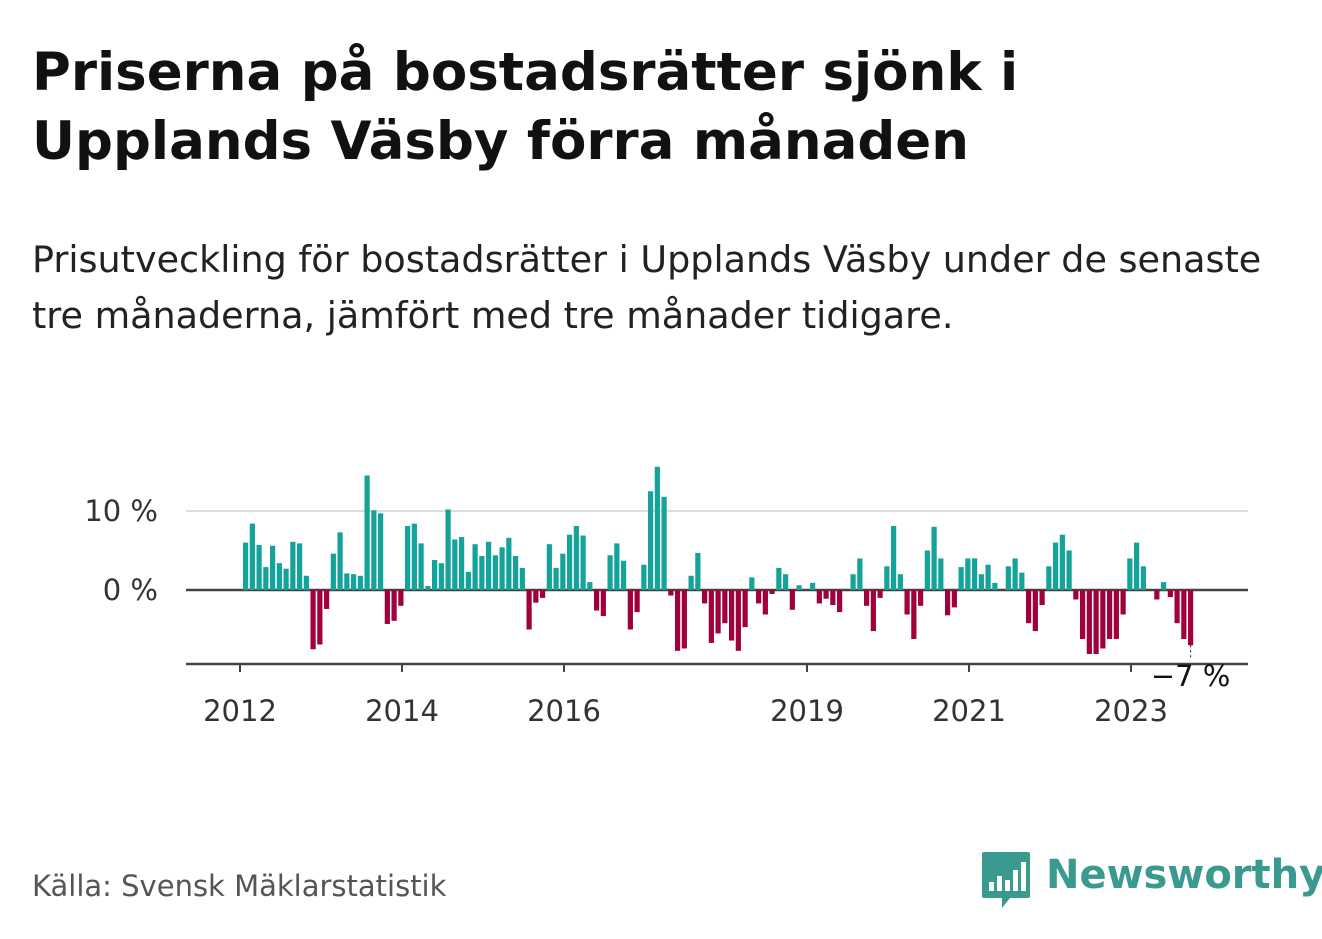  Describe the element at coordinates (564, 711) in the screenshot. I see `x-tick-label: 2016` at that location.